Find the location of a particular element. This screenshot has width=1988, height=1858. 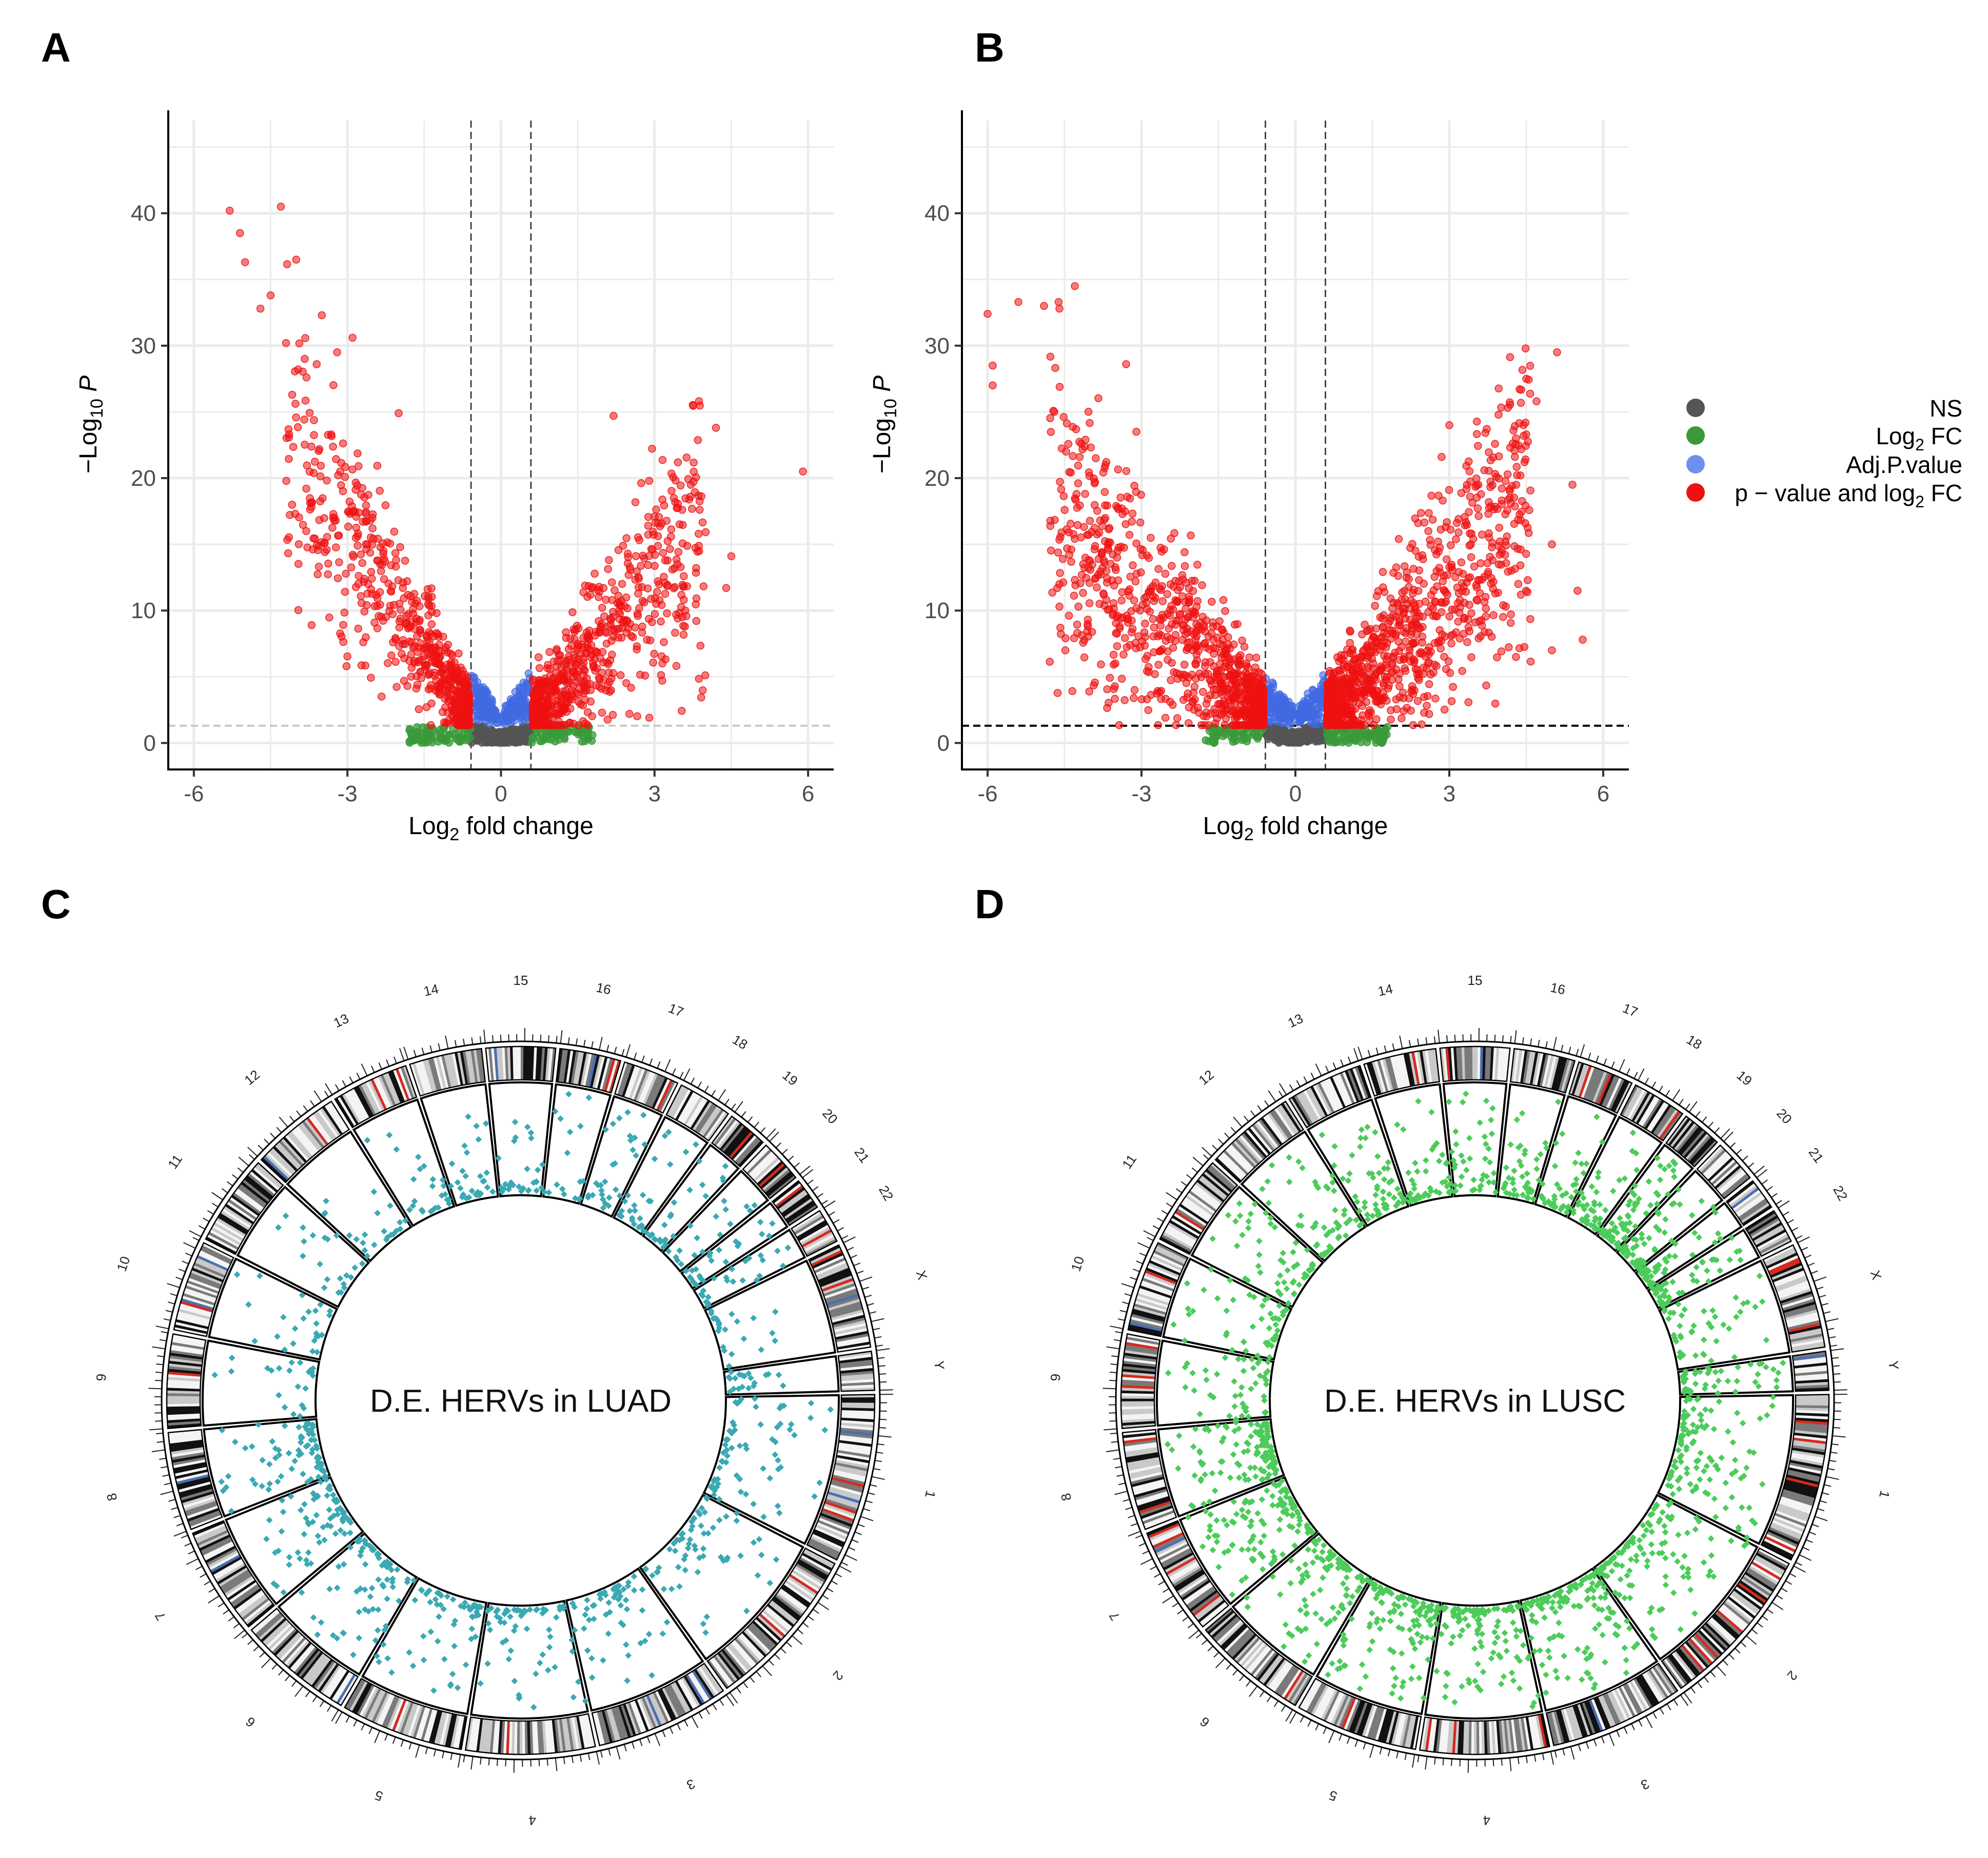

ns-point is located at coordinates (1275, 740).